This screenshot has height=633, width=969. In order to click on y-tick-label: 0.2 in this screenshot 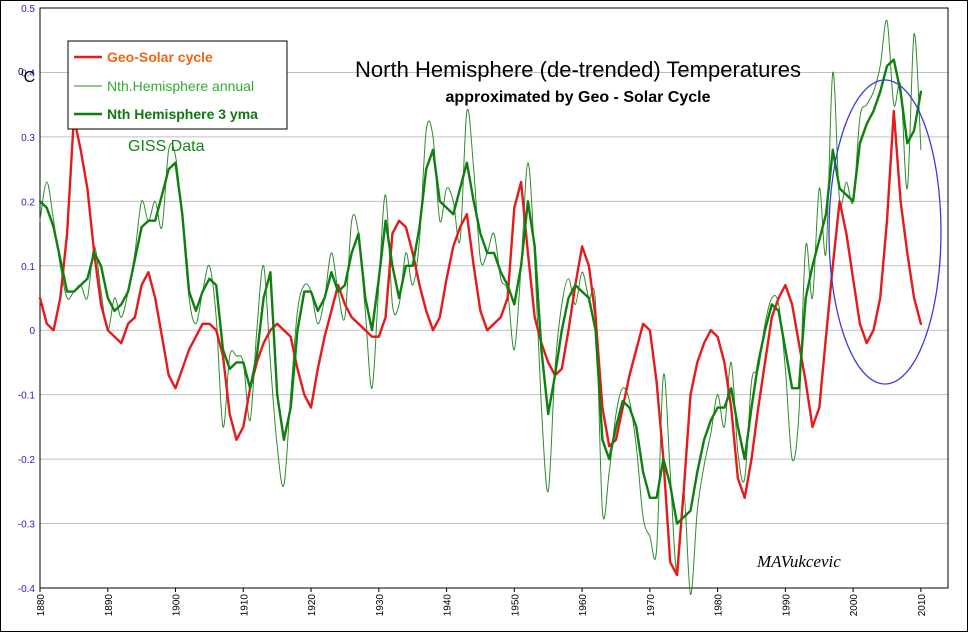, I will do `click(28, 202)`.